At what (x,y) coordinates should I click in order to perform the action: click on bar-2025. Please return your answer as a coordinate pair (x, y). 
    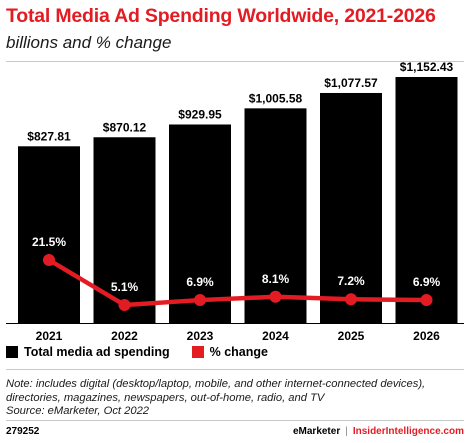
    Looking at the image, I should click on (351, 207).